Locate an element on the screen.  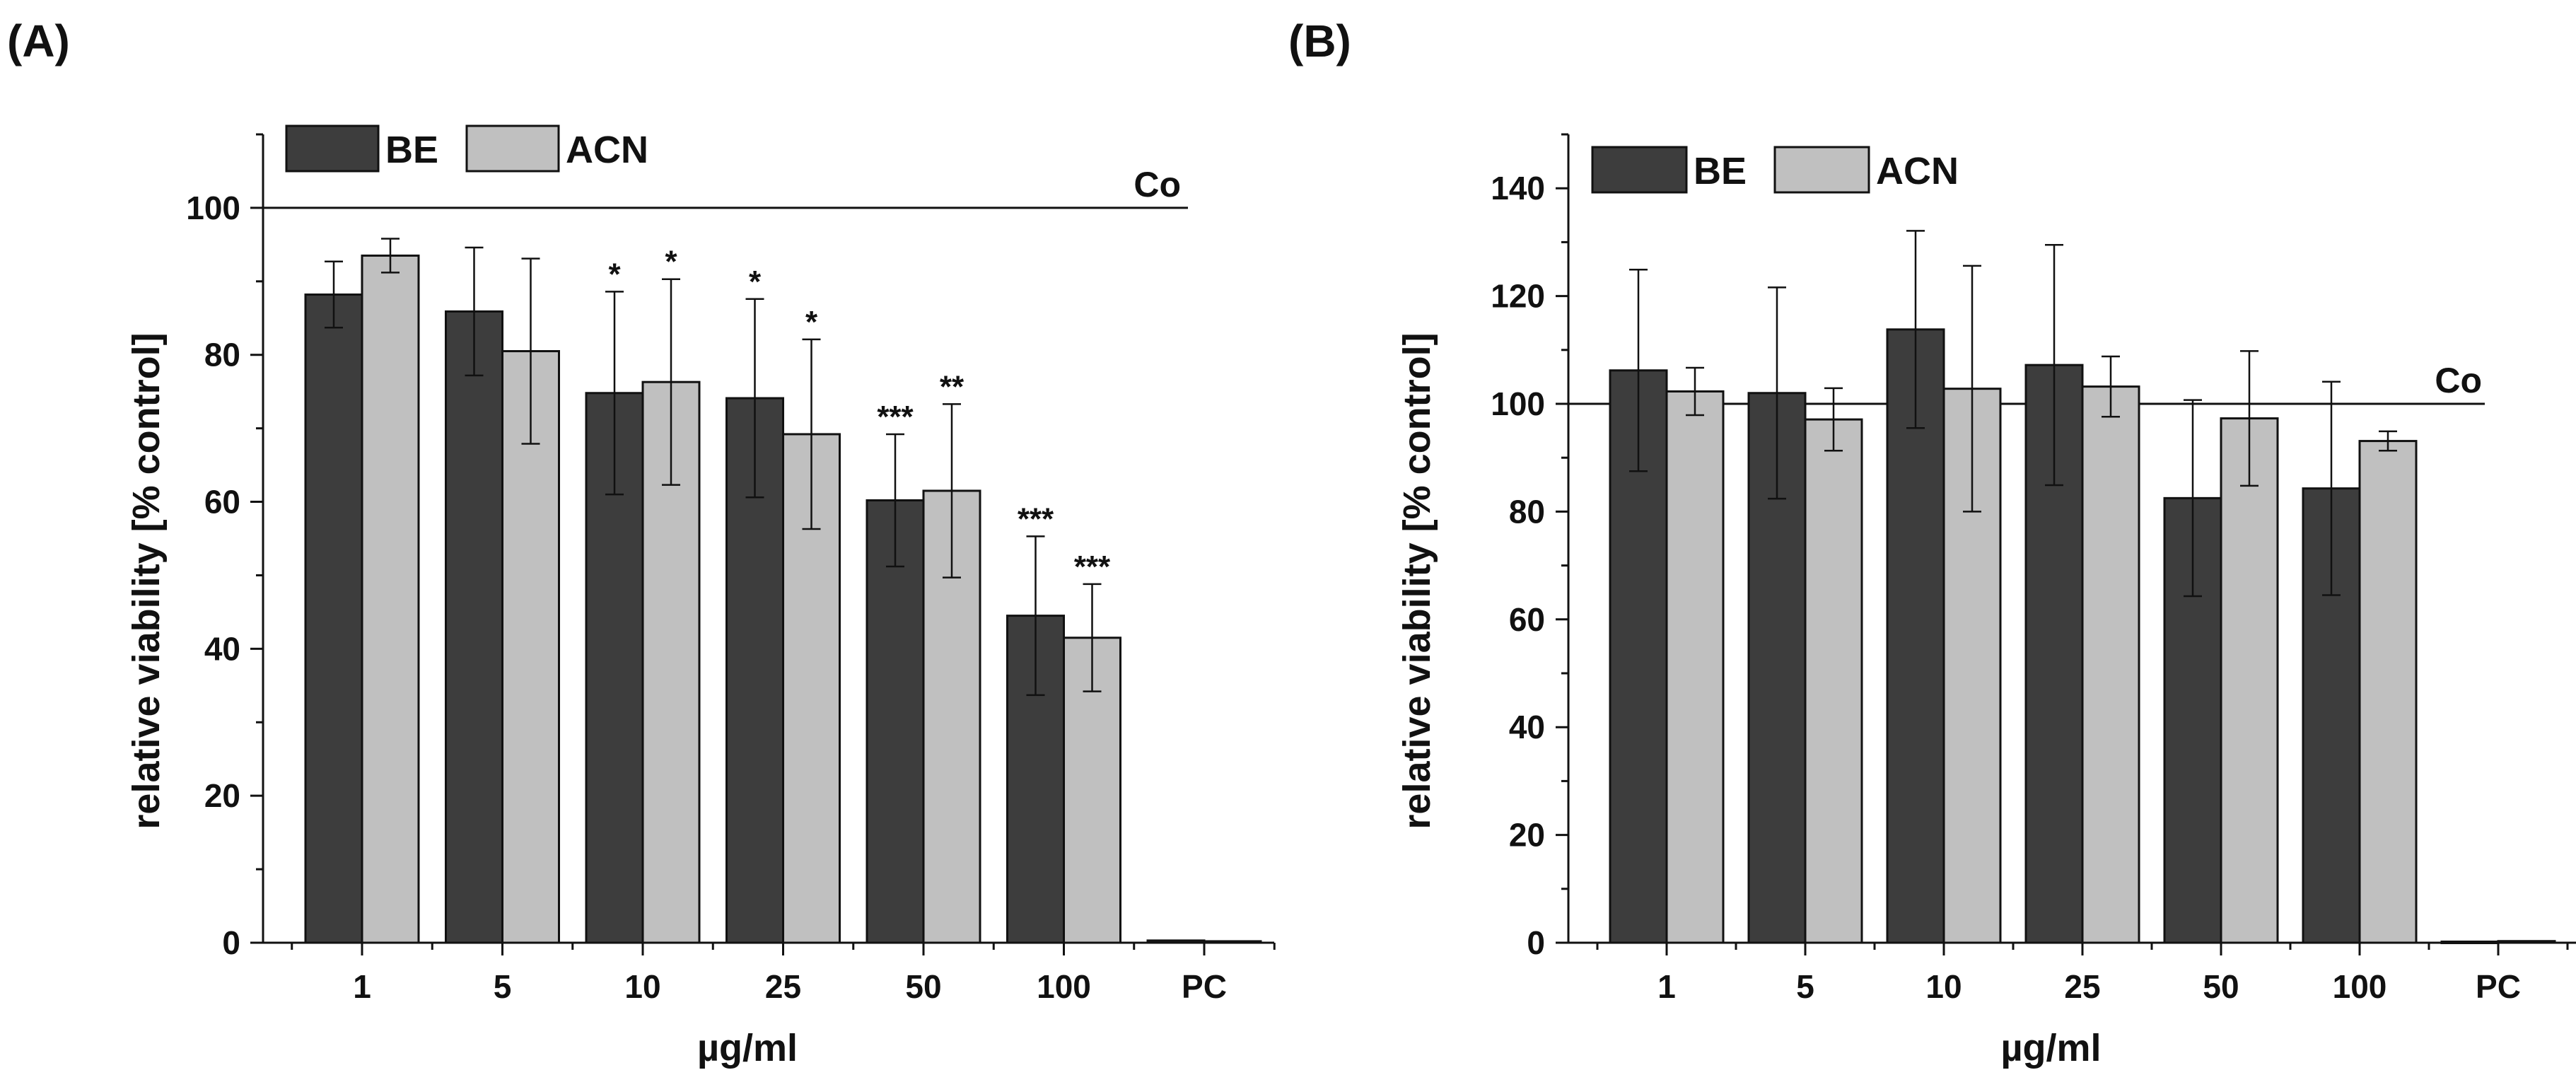
panel-label: (A) is located at coordinates (38, 41).